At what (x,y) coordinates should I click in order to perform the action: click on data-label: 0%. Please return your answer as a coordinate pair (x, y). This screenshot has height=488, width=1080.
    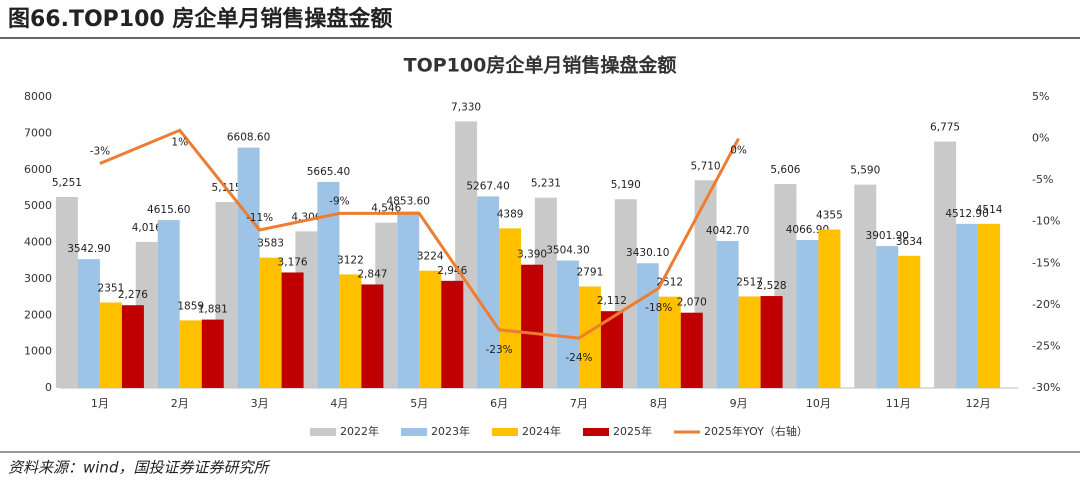
    Looking at the image, I should click on (738, 151).